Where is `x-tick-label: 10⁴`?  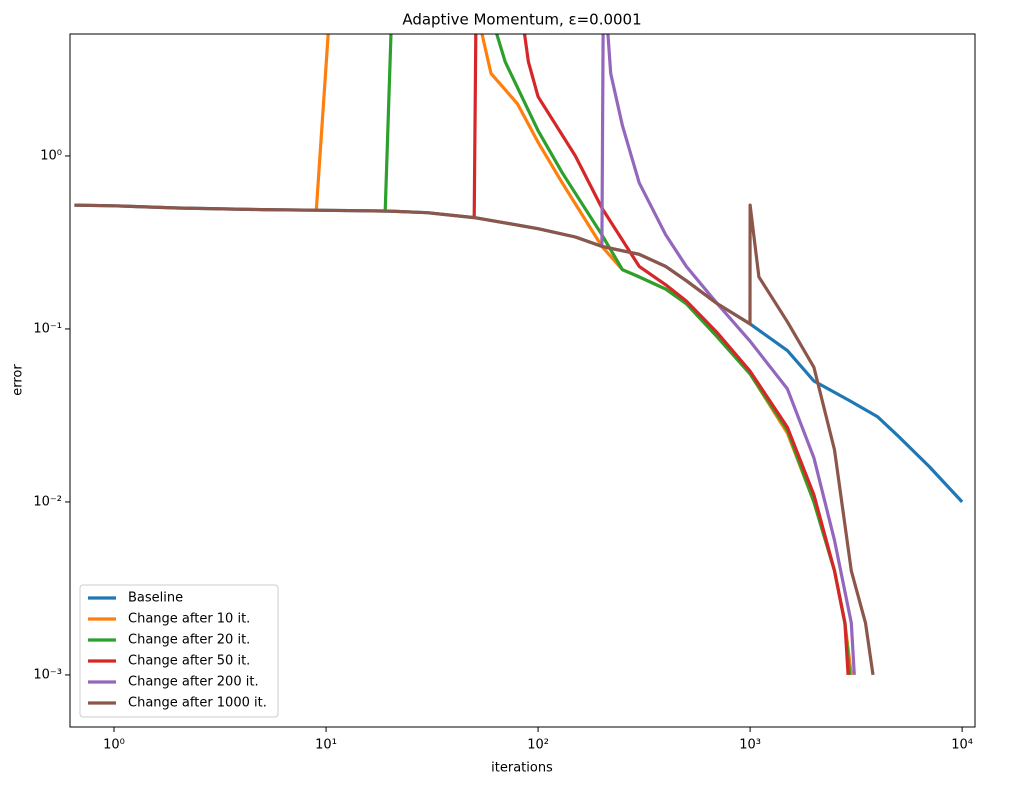 x-tick-label: 10⁴ is located at coordinates (962, 745).